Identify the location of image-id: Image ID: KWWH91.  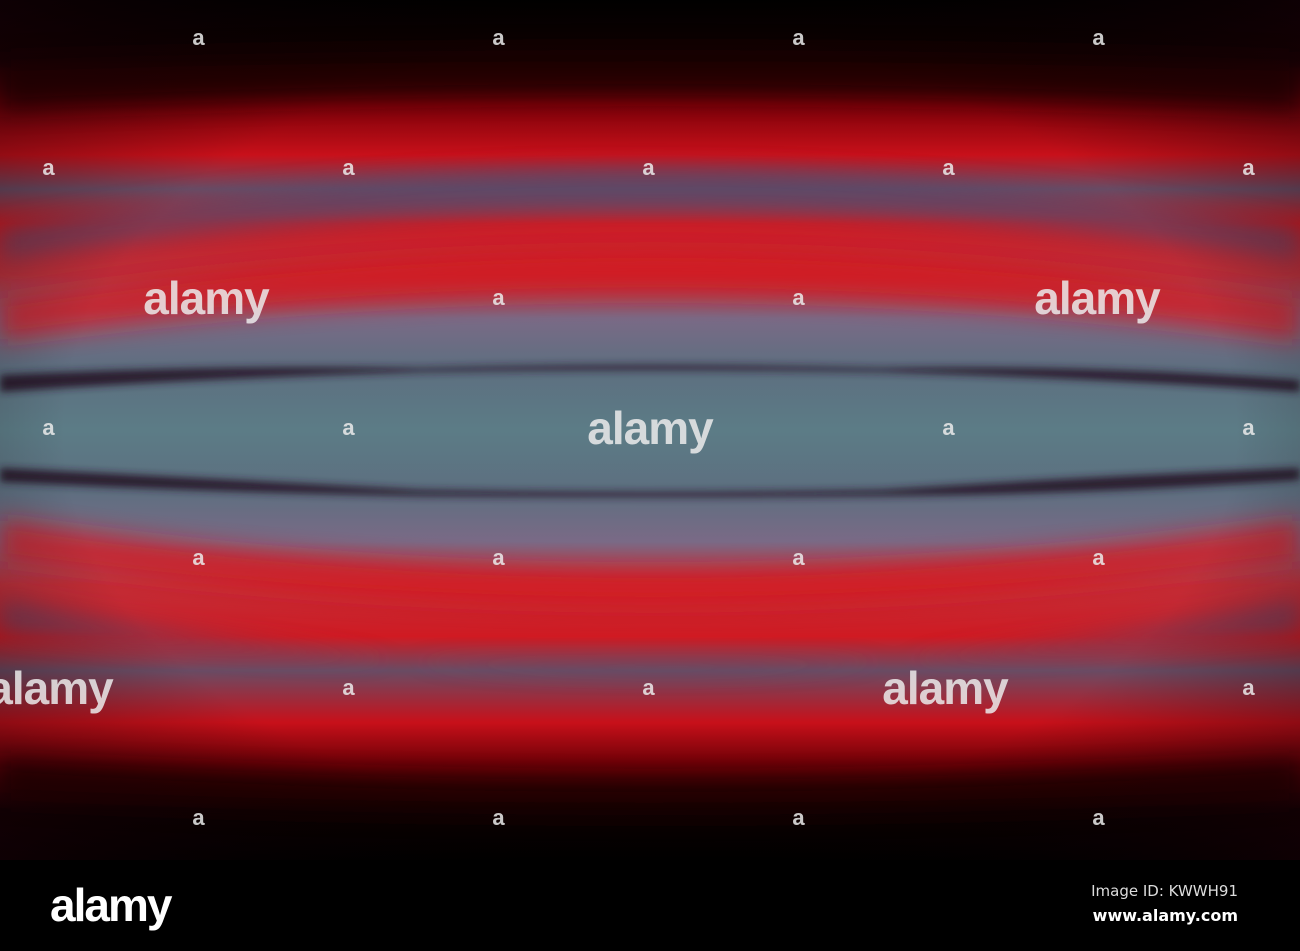
(1164, 891).